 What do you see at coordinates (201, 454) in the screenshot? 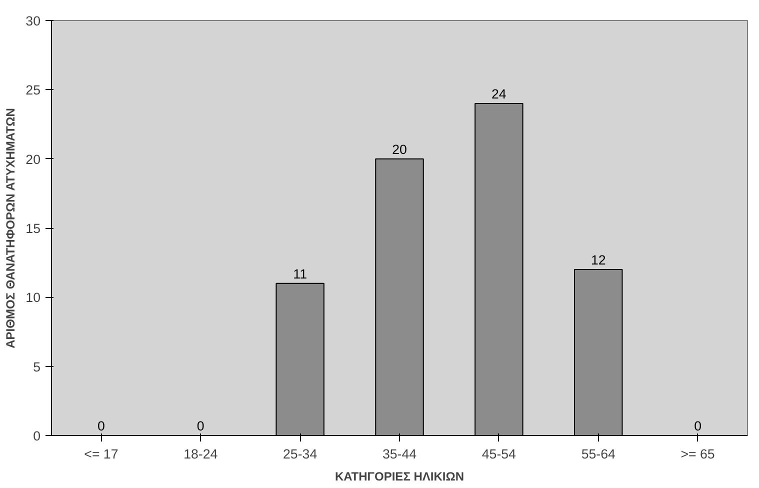
I see `x-tick-label: 18-24` at bounding box center [201, 454].